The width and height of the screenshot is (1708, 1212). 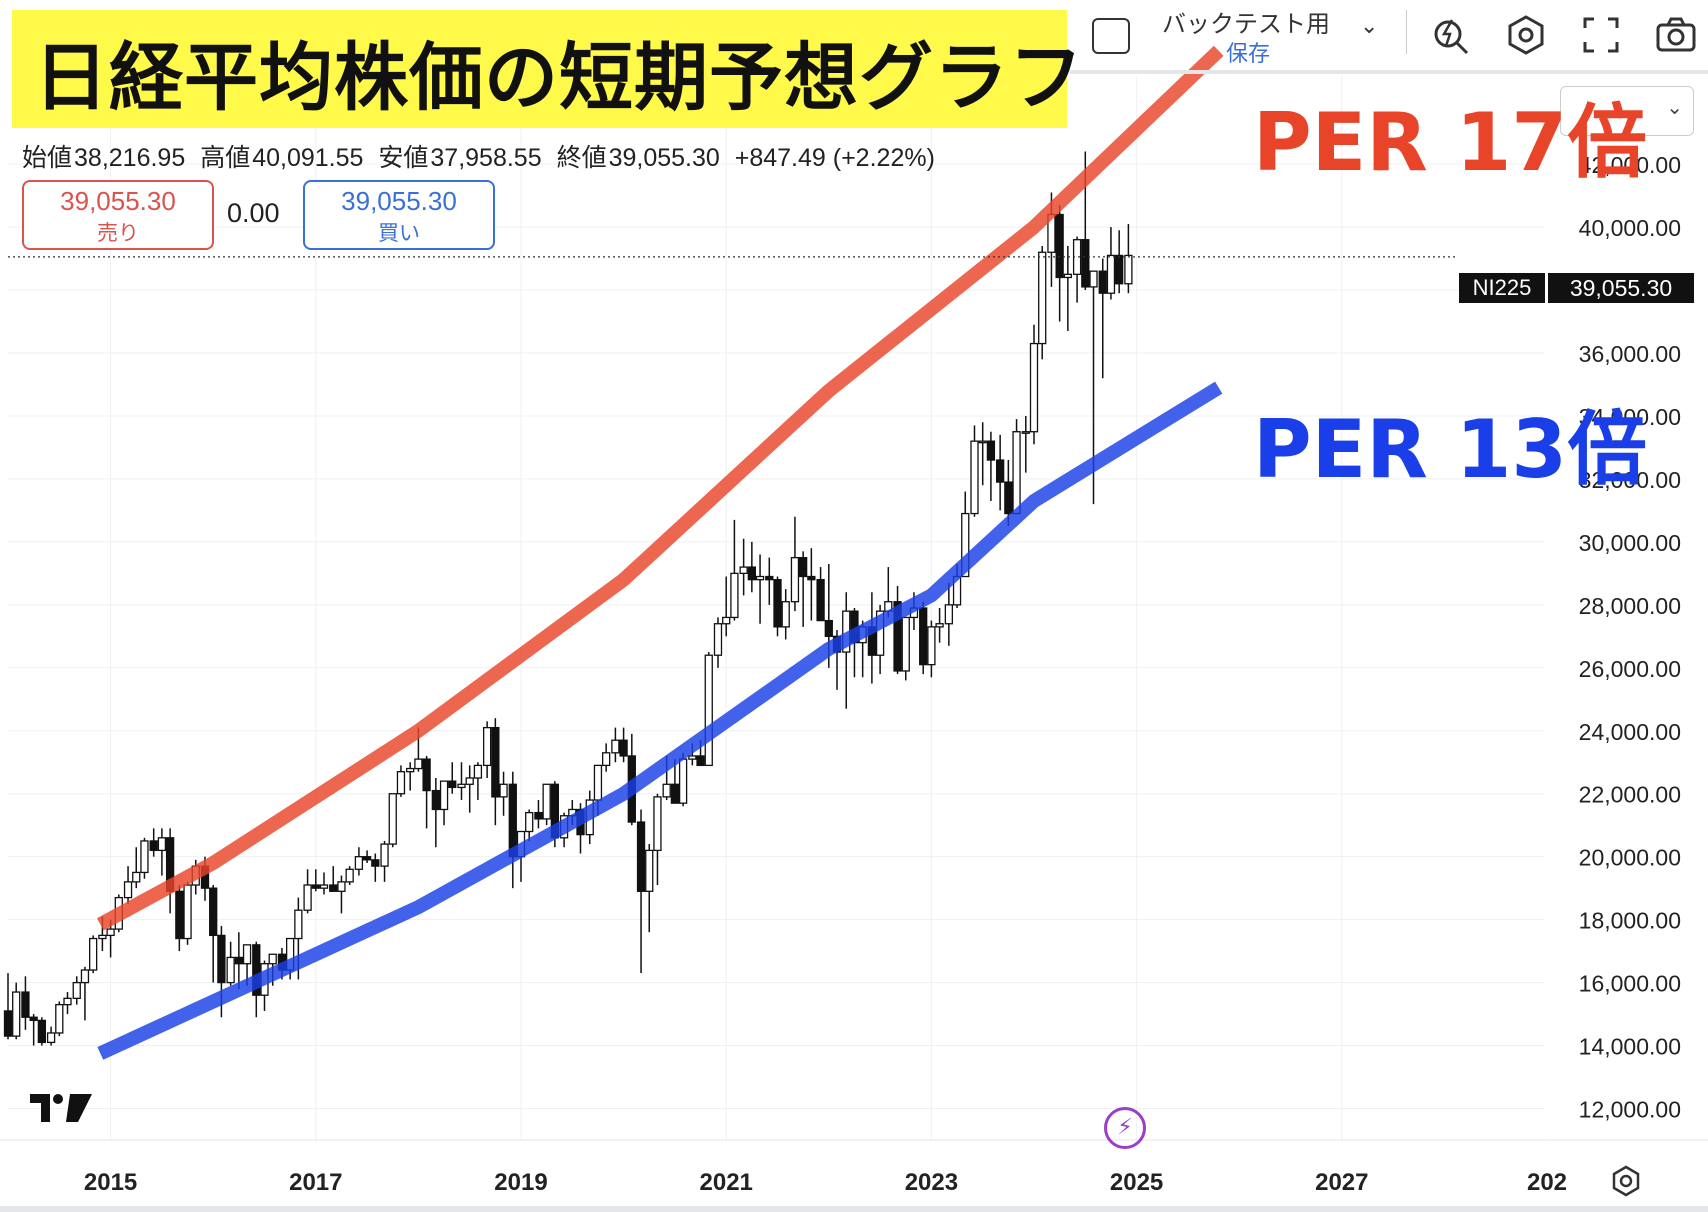 What do you see at coordinates (834, 158) in the screenshot?
I see `change-value: +847.49 (+2.22%)` at bounding box center [834, 158].